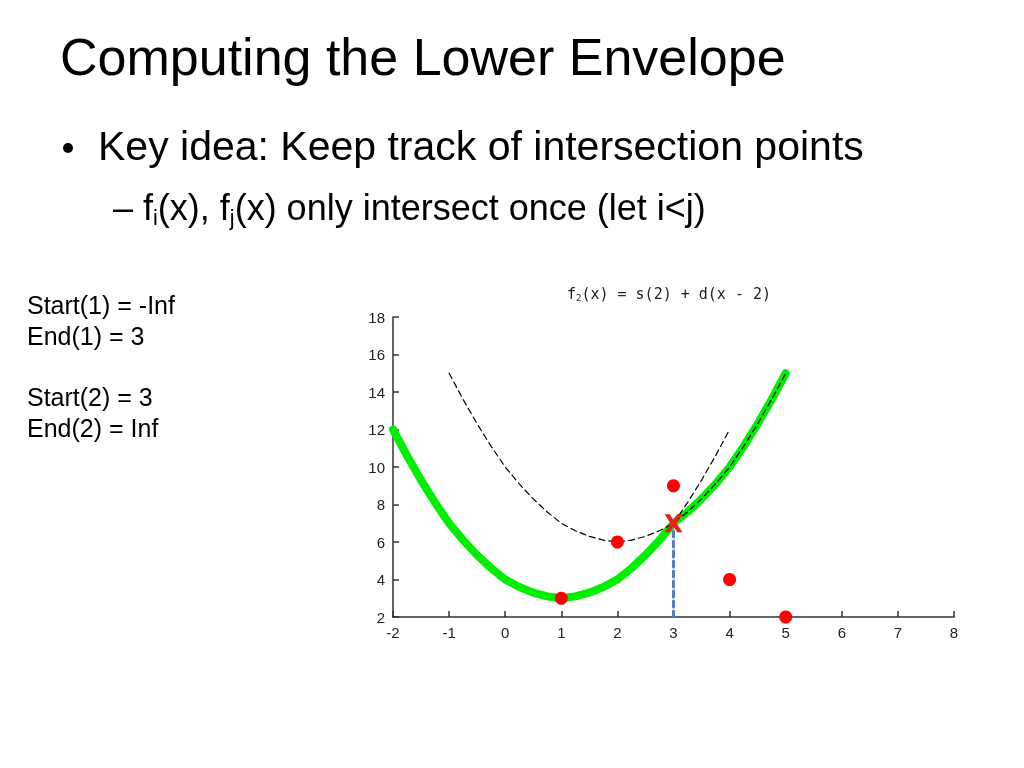 The image size is (1024, 768). I want to click on y-tick-label: 8, so click(380, 504).